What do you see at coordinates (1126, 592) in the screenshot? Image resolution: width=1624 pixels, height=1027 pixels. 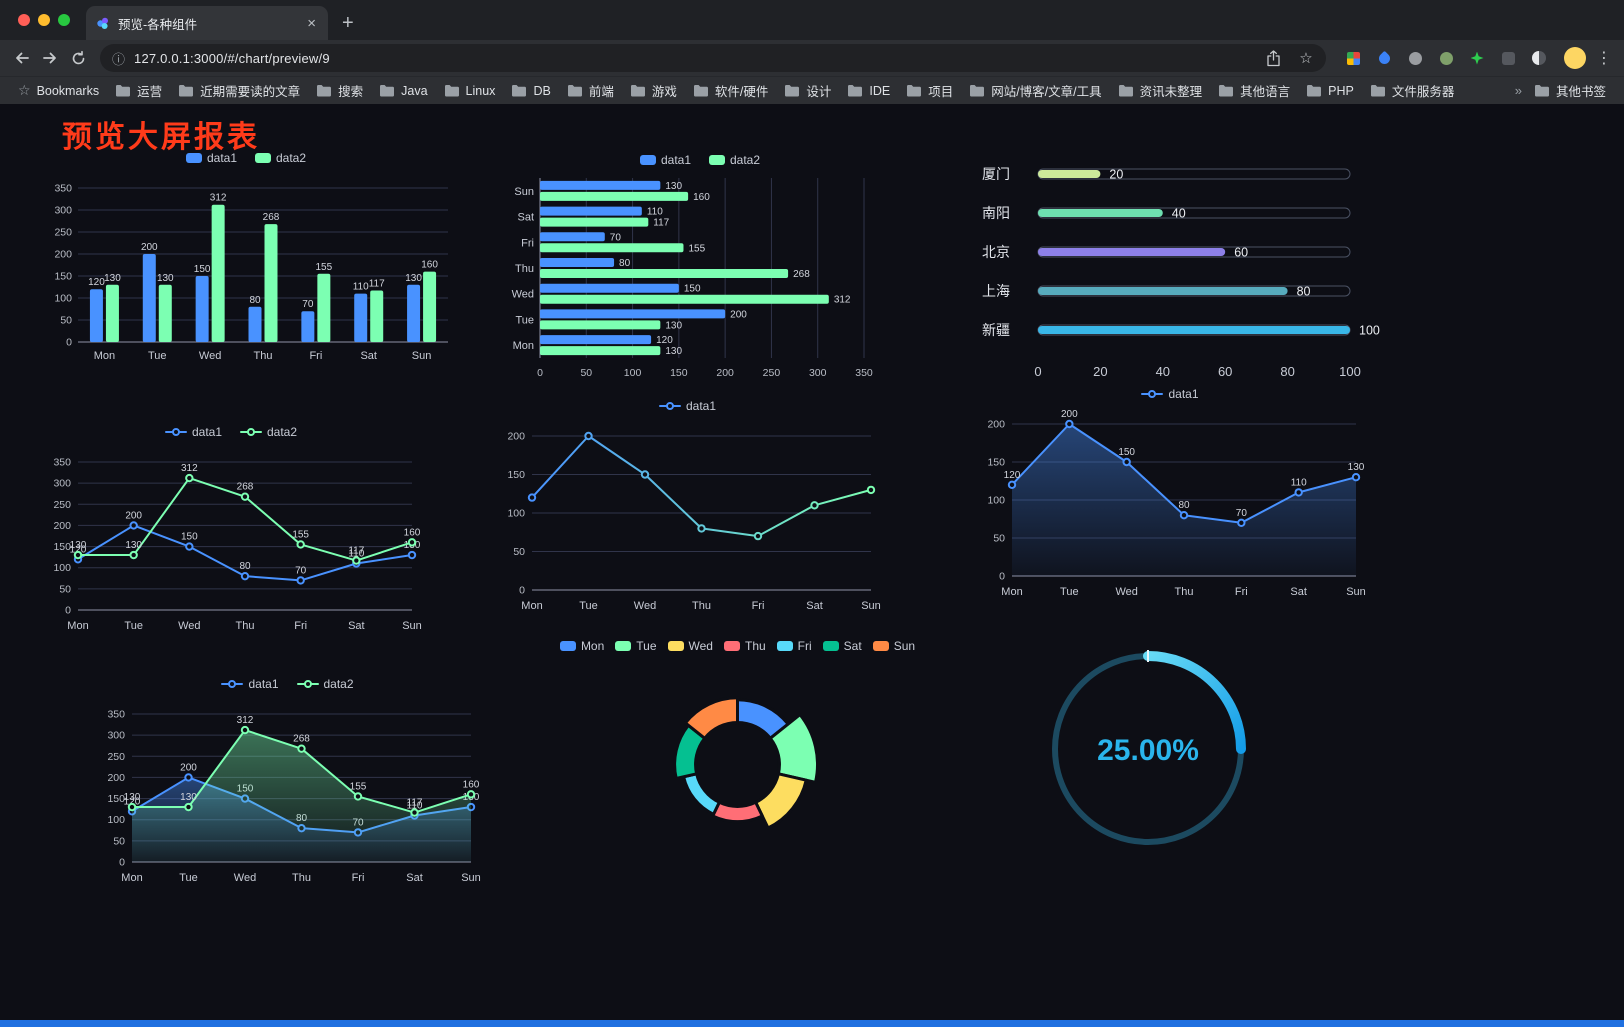 I see `svg-text: Wed` at bounding box center [1126, 592].